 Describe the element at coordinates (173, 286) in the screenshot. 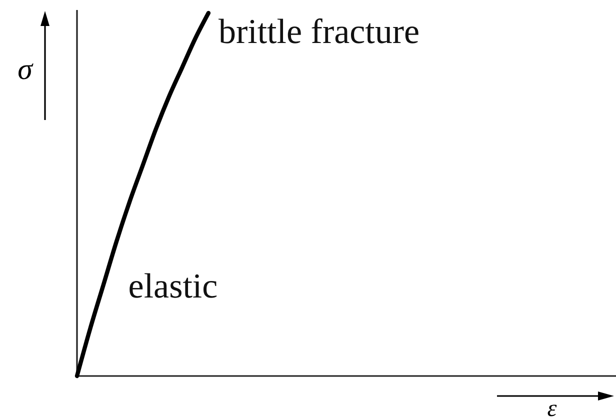

I see `annotation: elastic` at that location.